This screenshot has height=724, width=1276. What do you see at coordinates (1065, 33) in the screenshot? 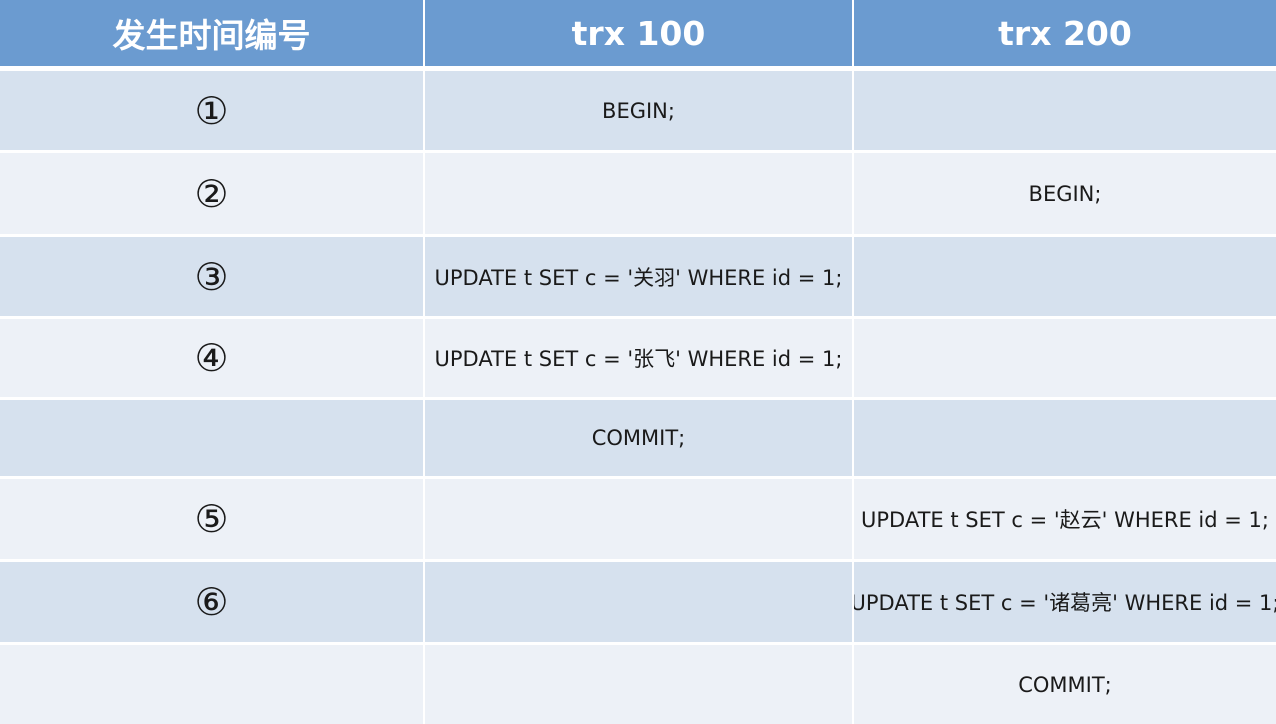
I see `header-trx-200: trx 200` at bounding box center [1065, 33].